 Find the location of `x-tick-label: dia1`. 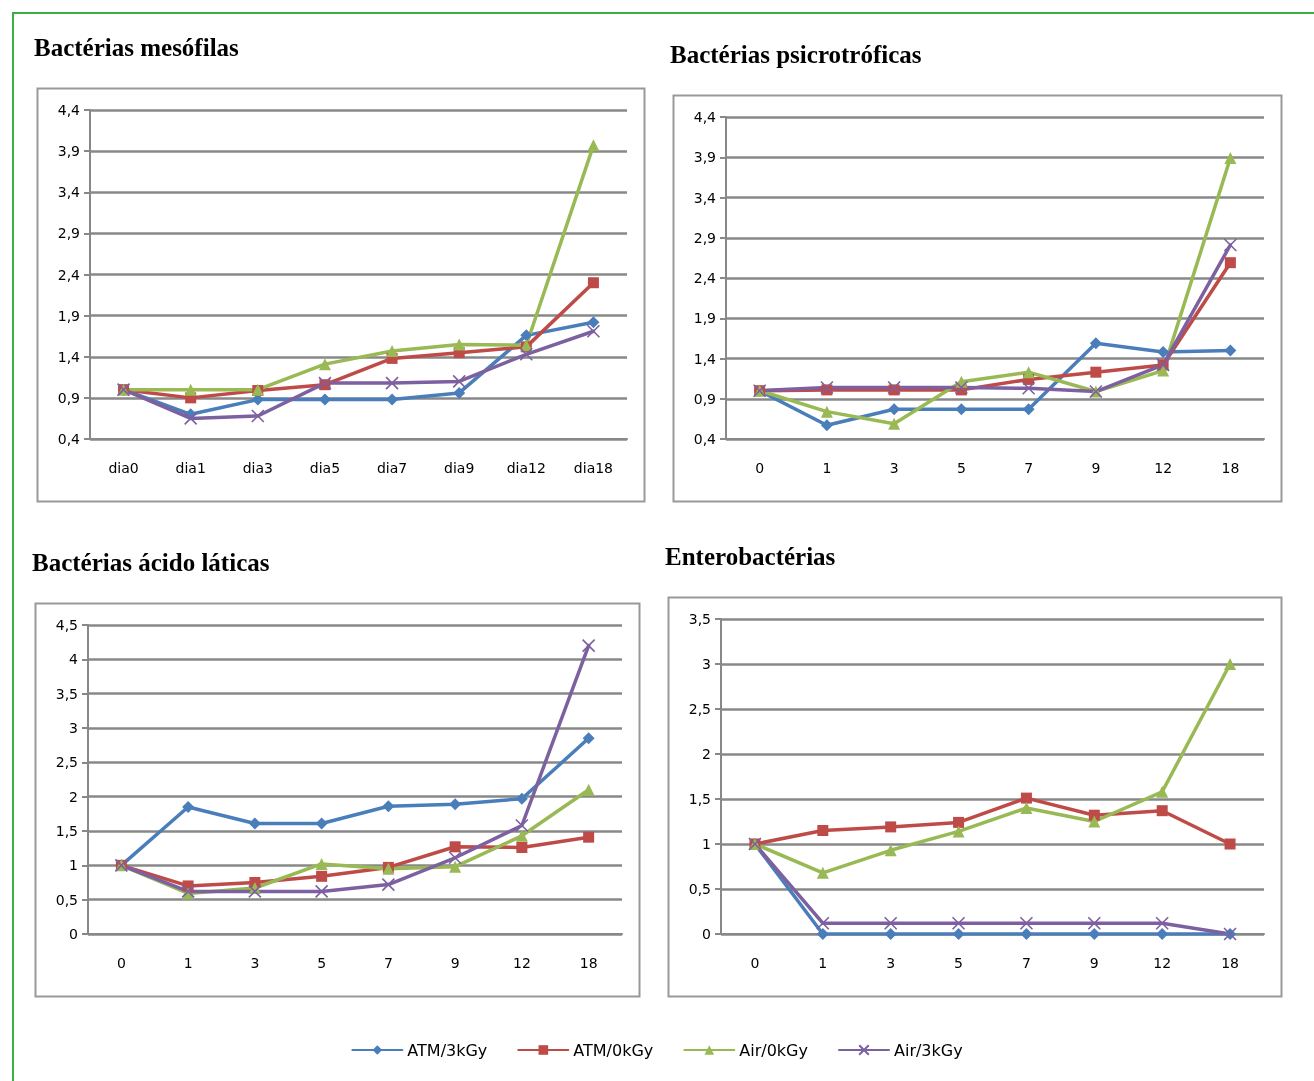

x-tick-label: dia1 is located at coordinates (190, 468).